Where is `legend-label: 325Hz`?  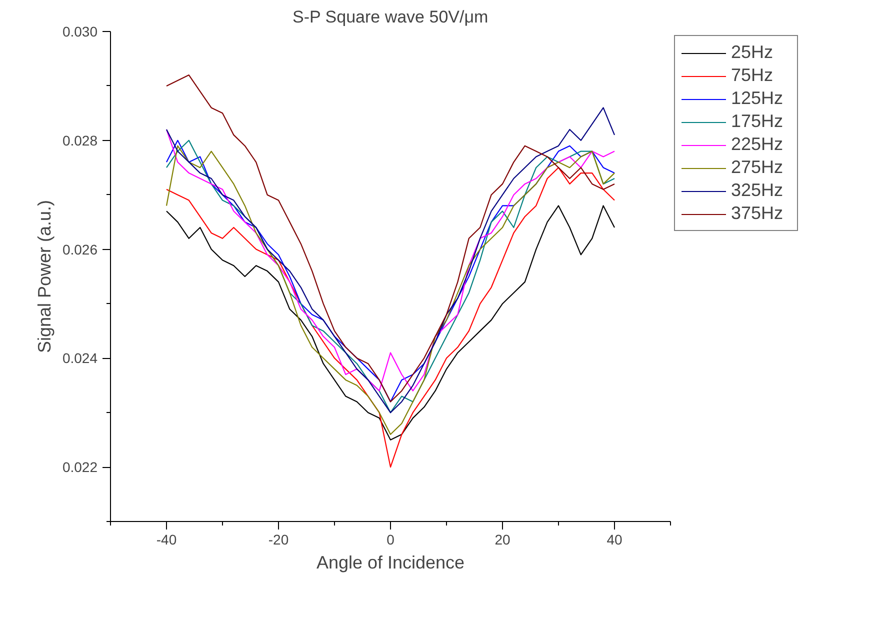
legend-label: 325Hz is located at coordinates (757, 190).